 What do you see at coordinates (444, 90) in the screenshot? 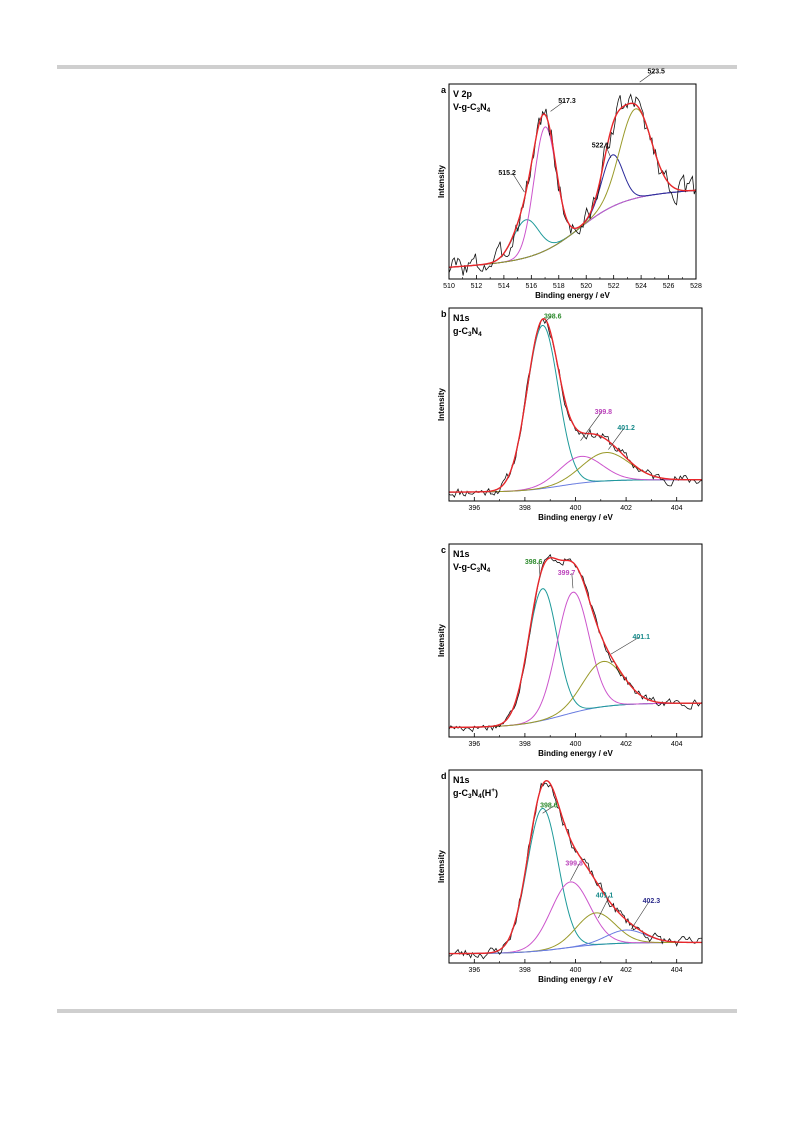
I see `panel-label: a` at bounding box center [444, 90].